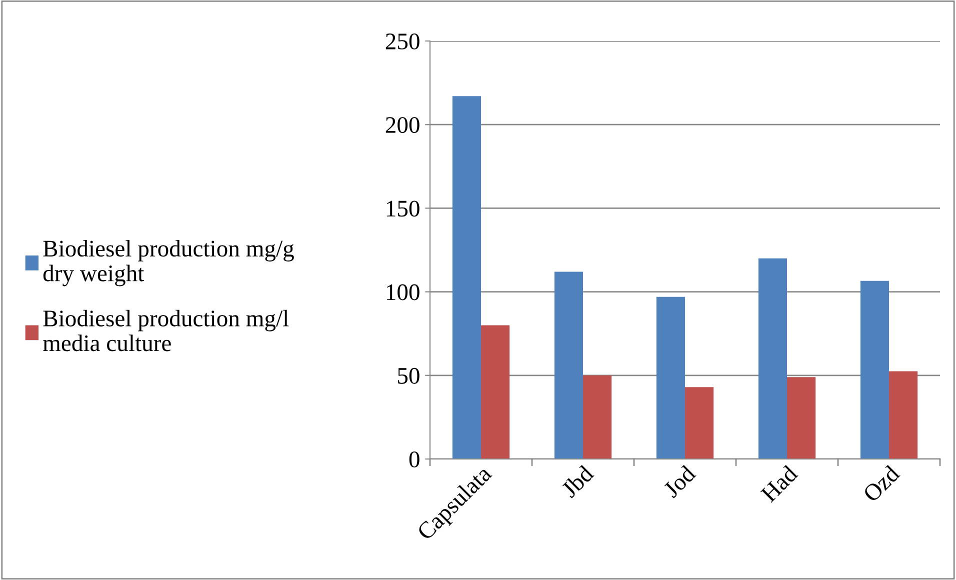 This screenshot has width=956, height=580. I want to click on y-tick-label: 0, so click(414, 459).